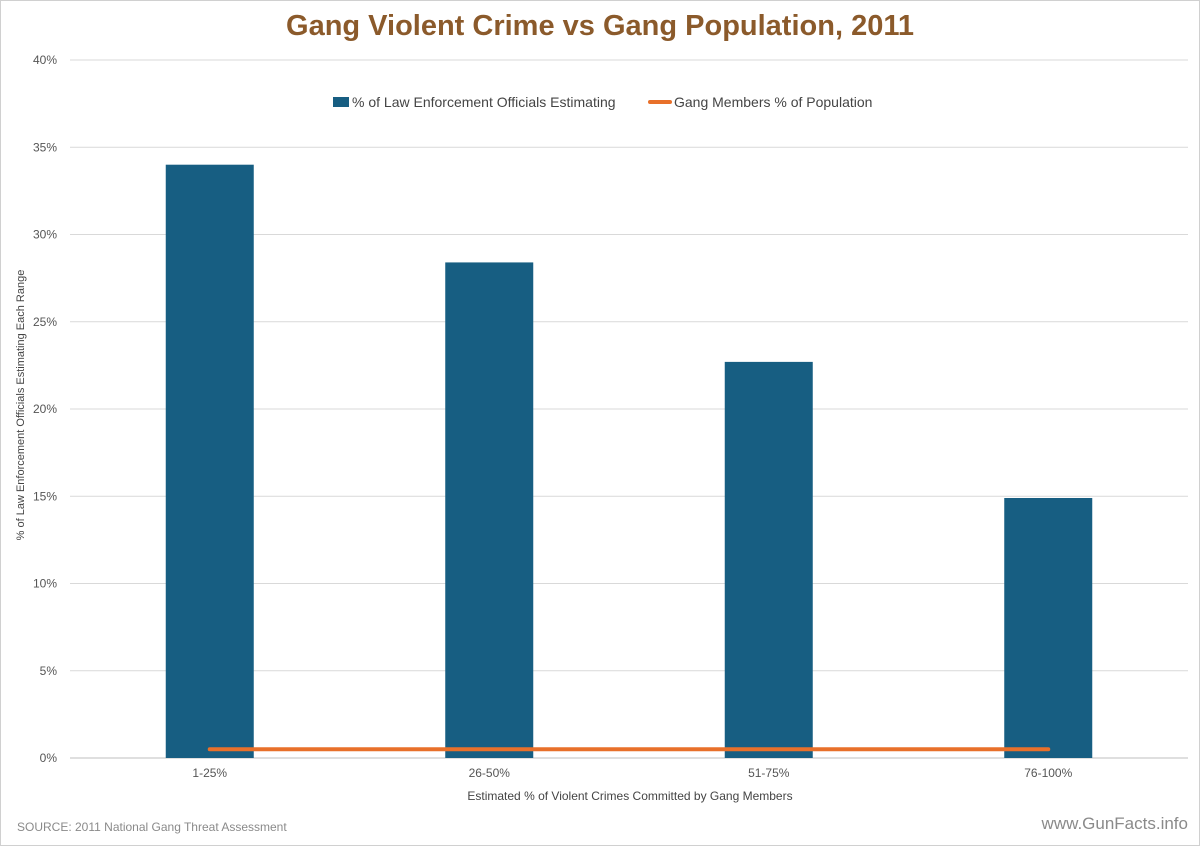  Describe the element at coordinates (45, 496) in the screenshot. I see `y-tick-label: 15%` at that location.